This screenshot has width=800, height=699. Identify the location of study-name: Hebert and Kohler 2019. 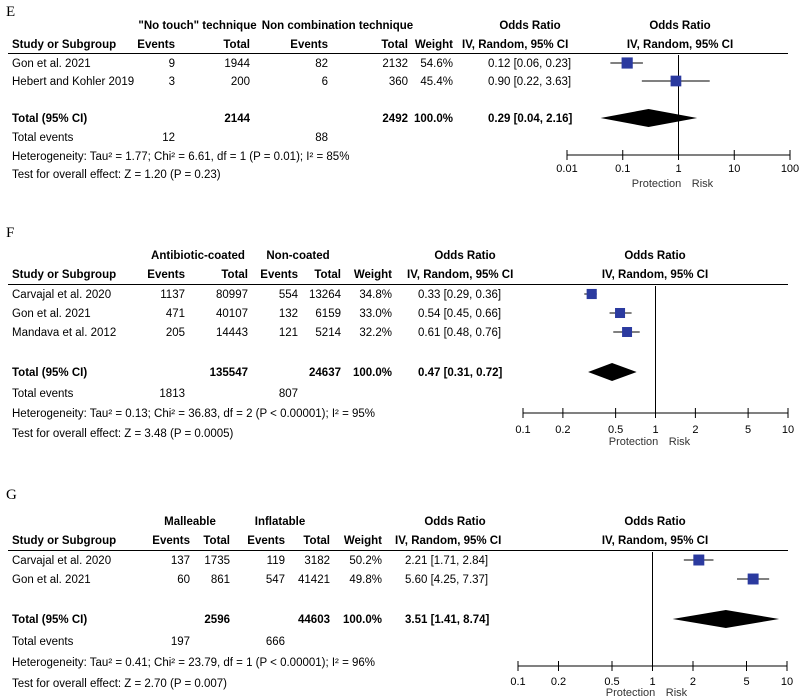
(73, 82).